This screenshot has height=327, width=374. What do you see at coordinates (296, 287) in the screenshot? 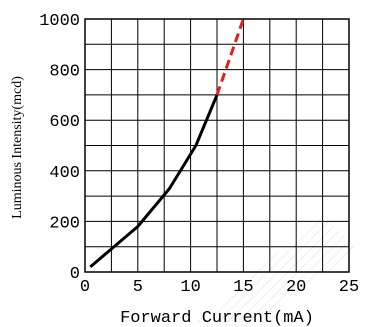
I see `x-tick-label: 20` at bounding box center [296, 287].